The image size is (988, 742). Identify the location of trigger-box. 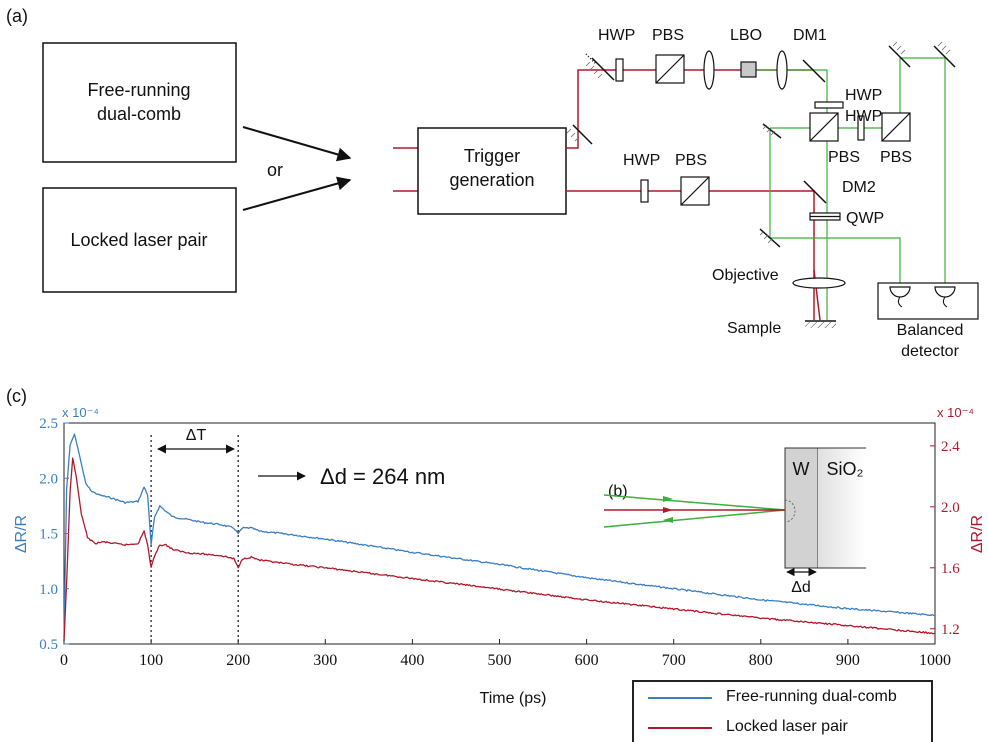
(492, 171).